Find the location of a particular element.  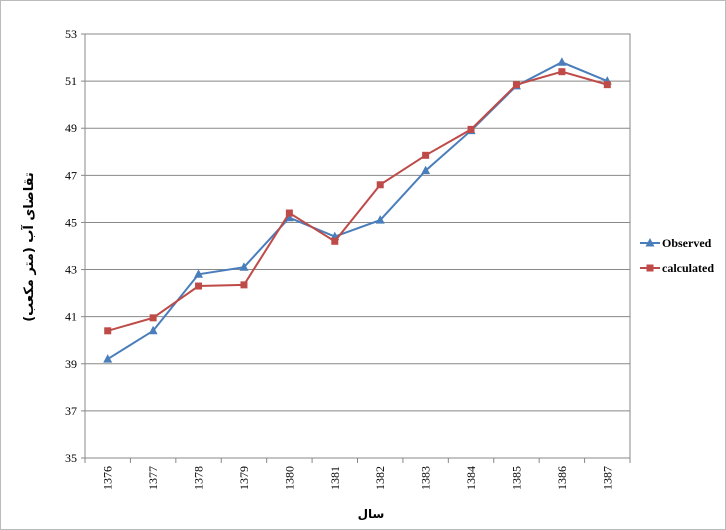

x-tick-label: 1385 is located at coordinates (516, 478).